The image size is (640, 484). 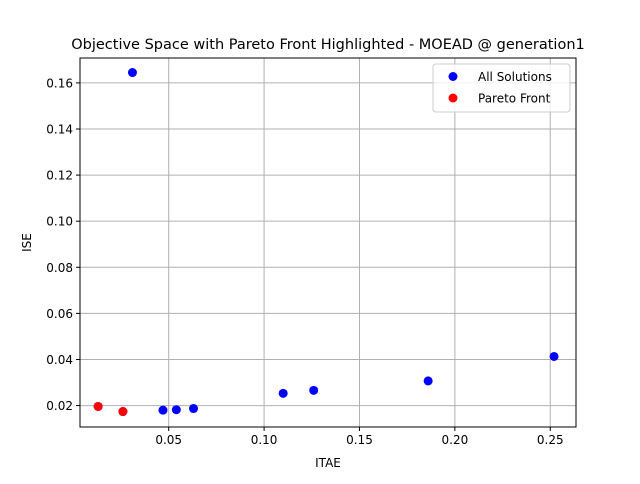 I want to click on y-tick-label: 0.10, so click(x=59, y=222).